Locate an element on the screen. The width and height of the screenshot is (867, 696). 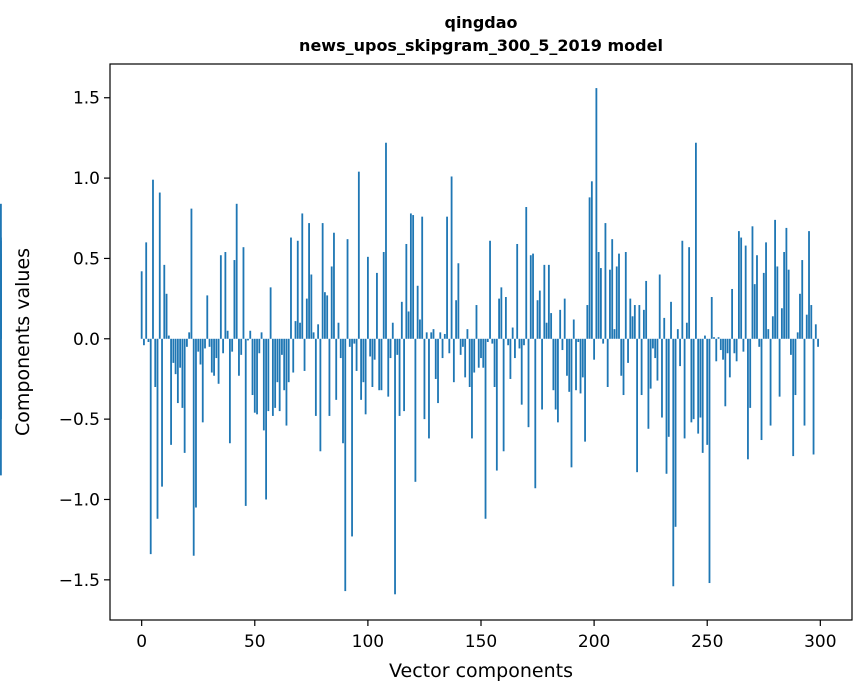
x-axis-ticks: 0 50 100 150 200 250 300 is located at coordinates (486, 636).